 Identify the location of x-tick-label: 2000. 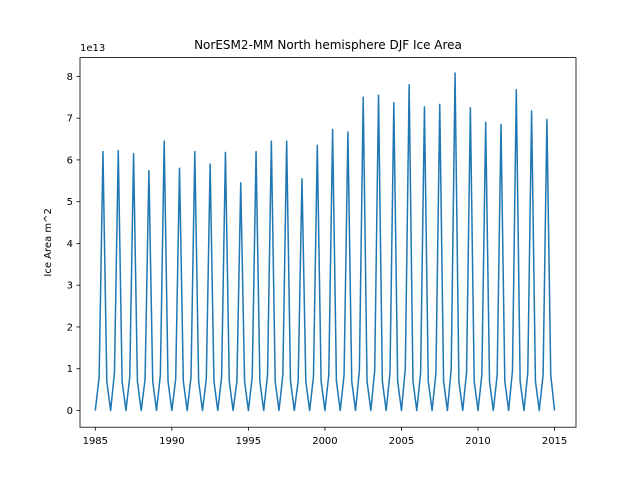
(324, 441).